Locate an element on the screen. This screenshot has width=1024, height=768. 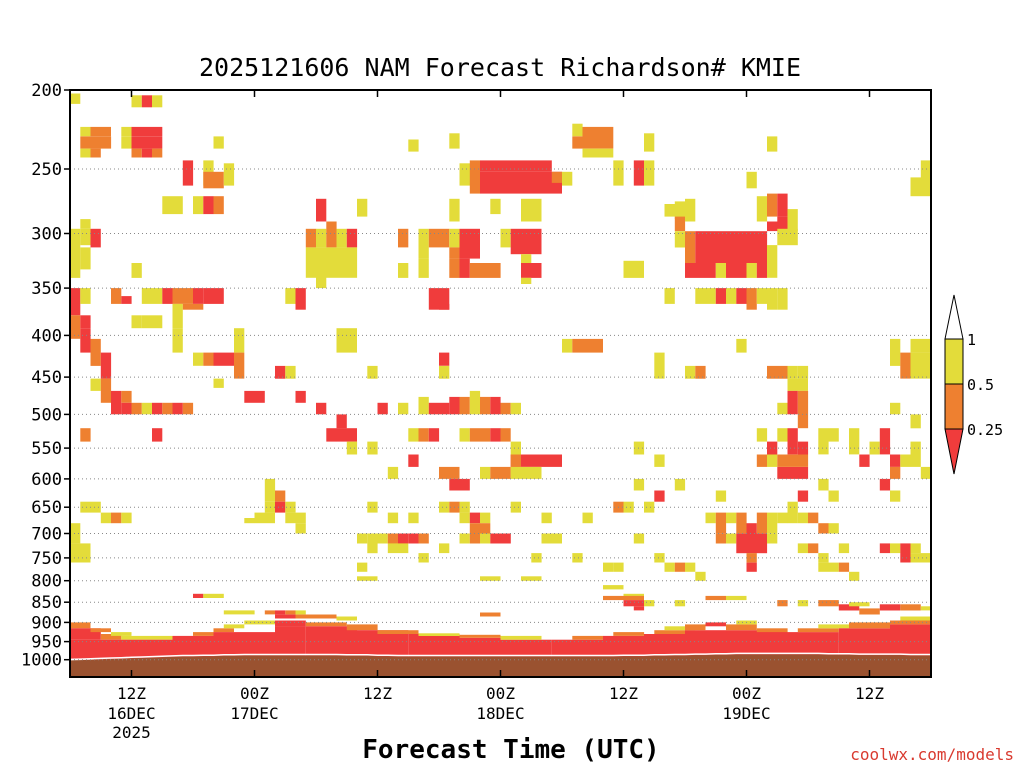
legend-level-label: 0.25 is located at coordinates (985, 430).